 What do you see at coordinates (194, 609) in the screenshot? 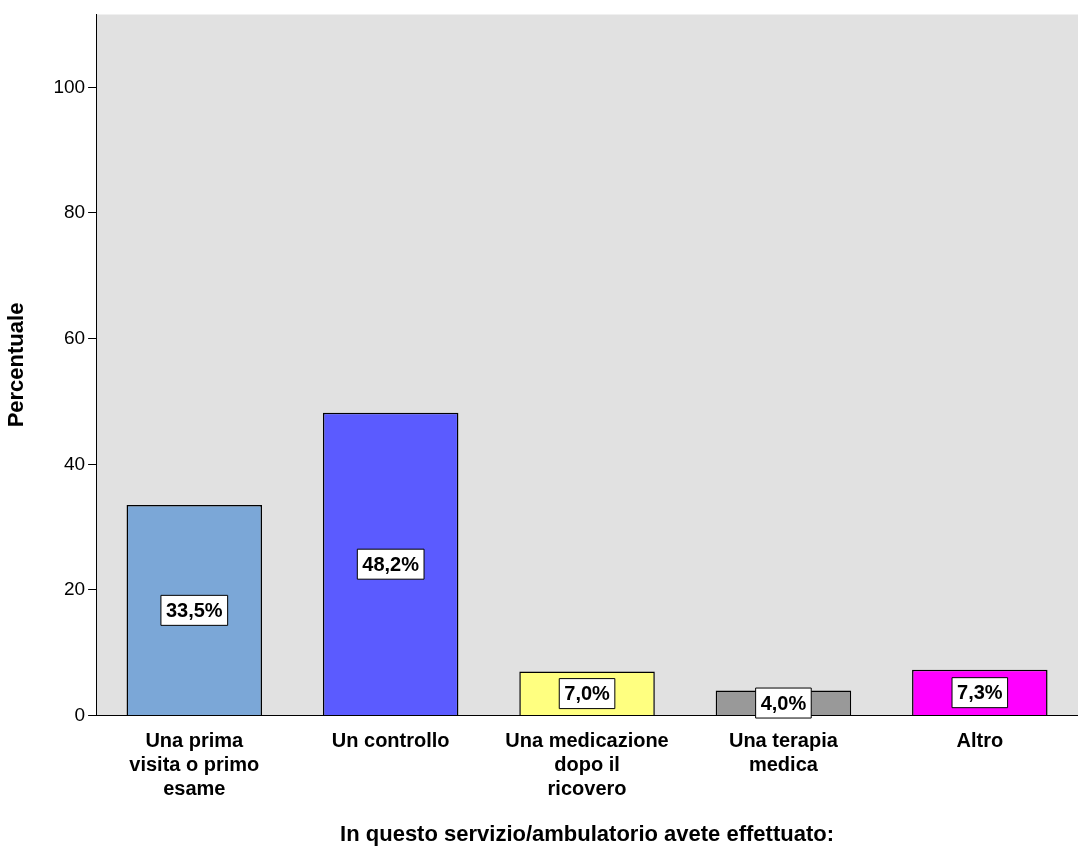
I see `data-label: 33,5%` at bounding box center [194, 609].